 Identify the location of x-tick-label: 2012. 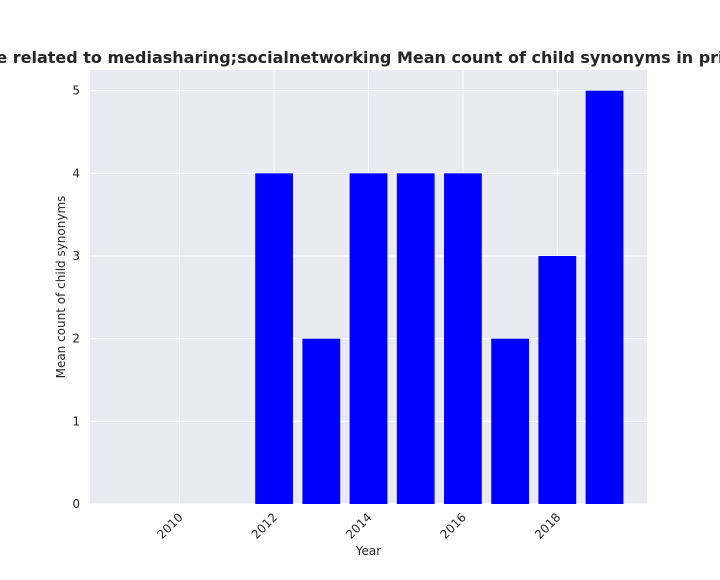
(264, 525).